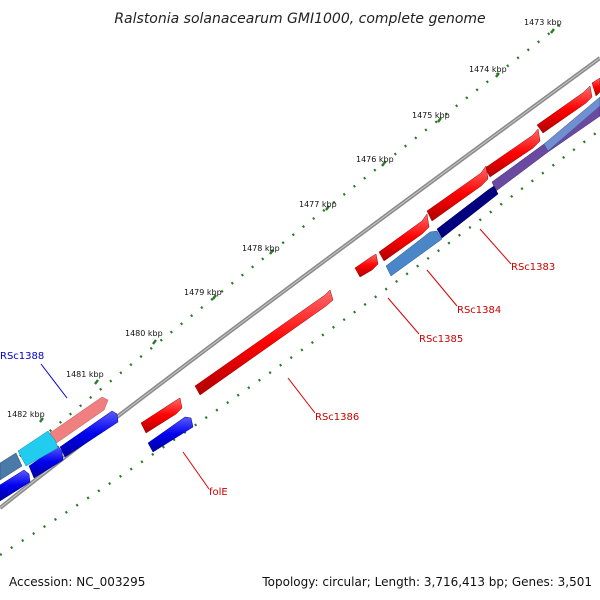  I want to click on tick-label: 1475 kbp, so click(431, 115).